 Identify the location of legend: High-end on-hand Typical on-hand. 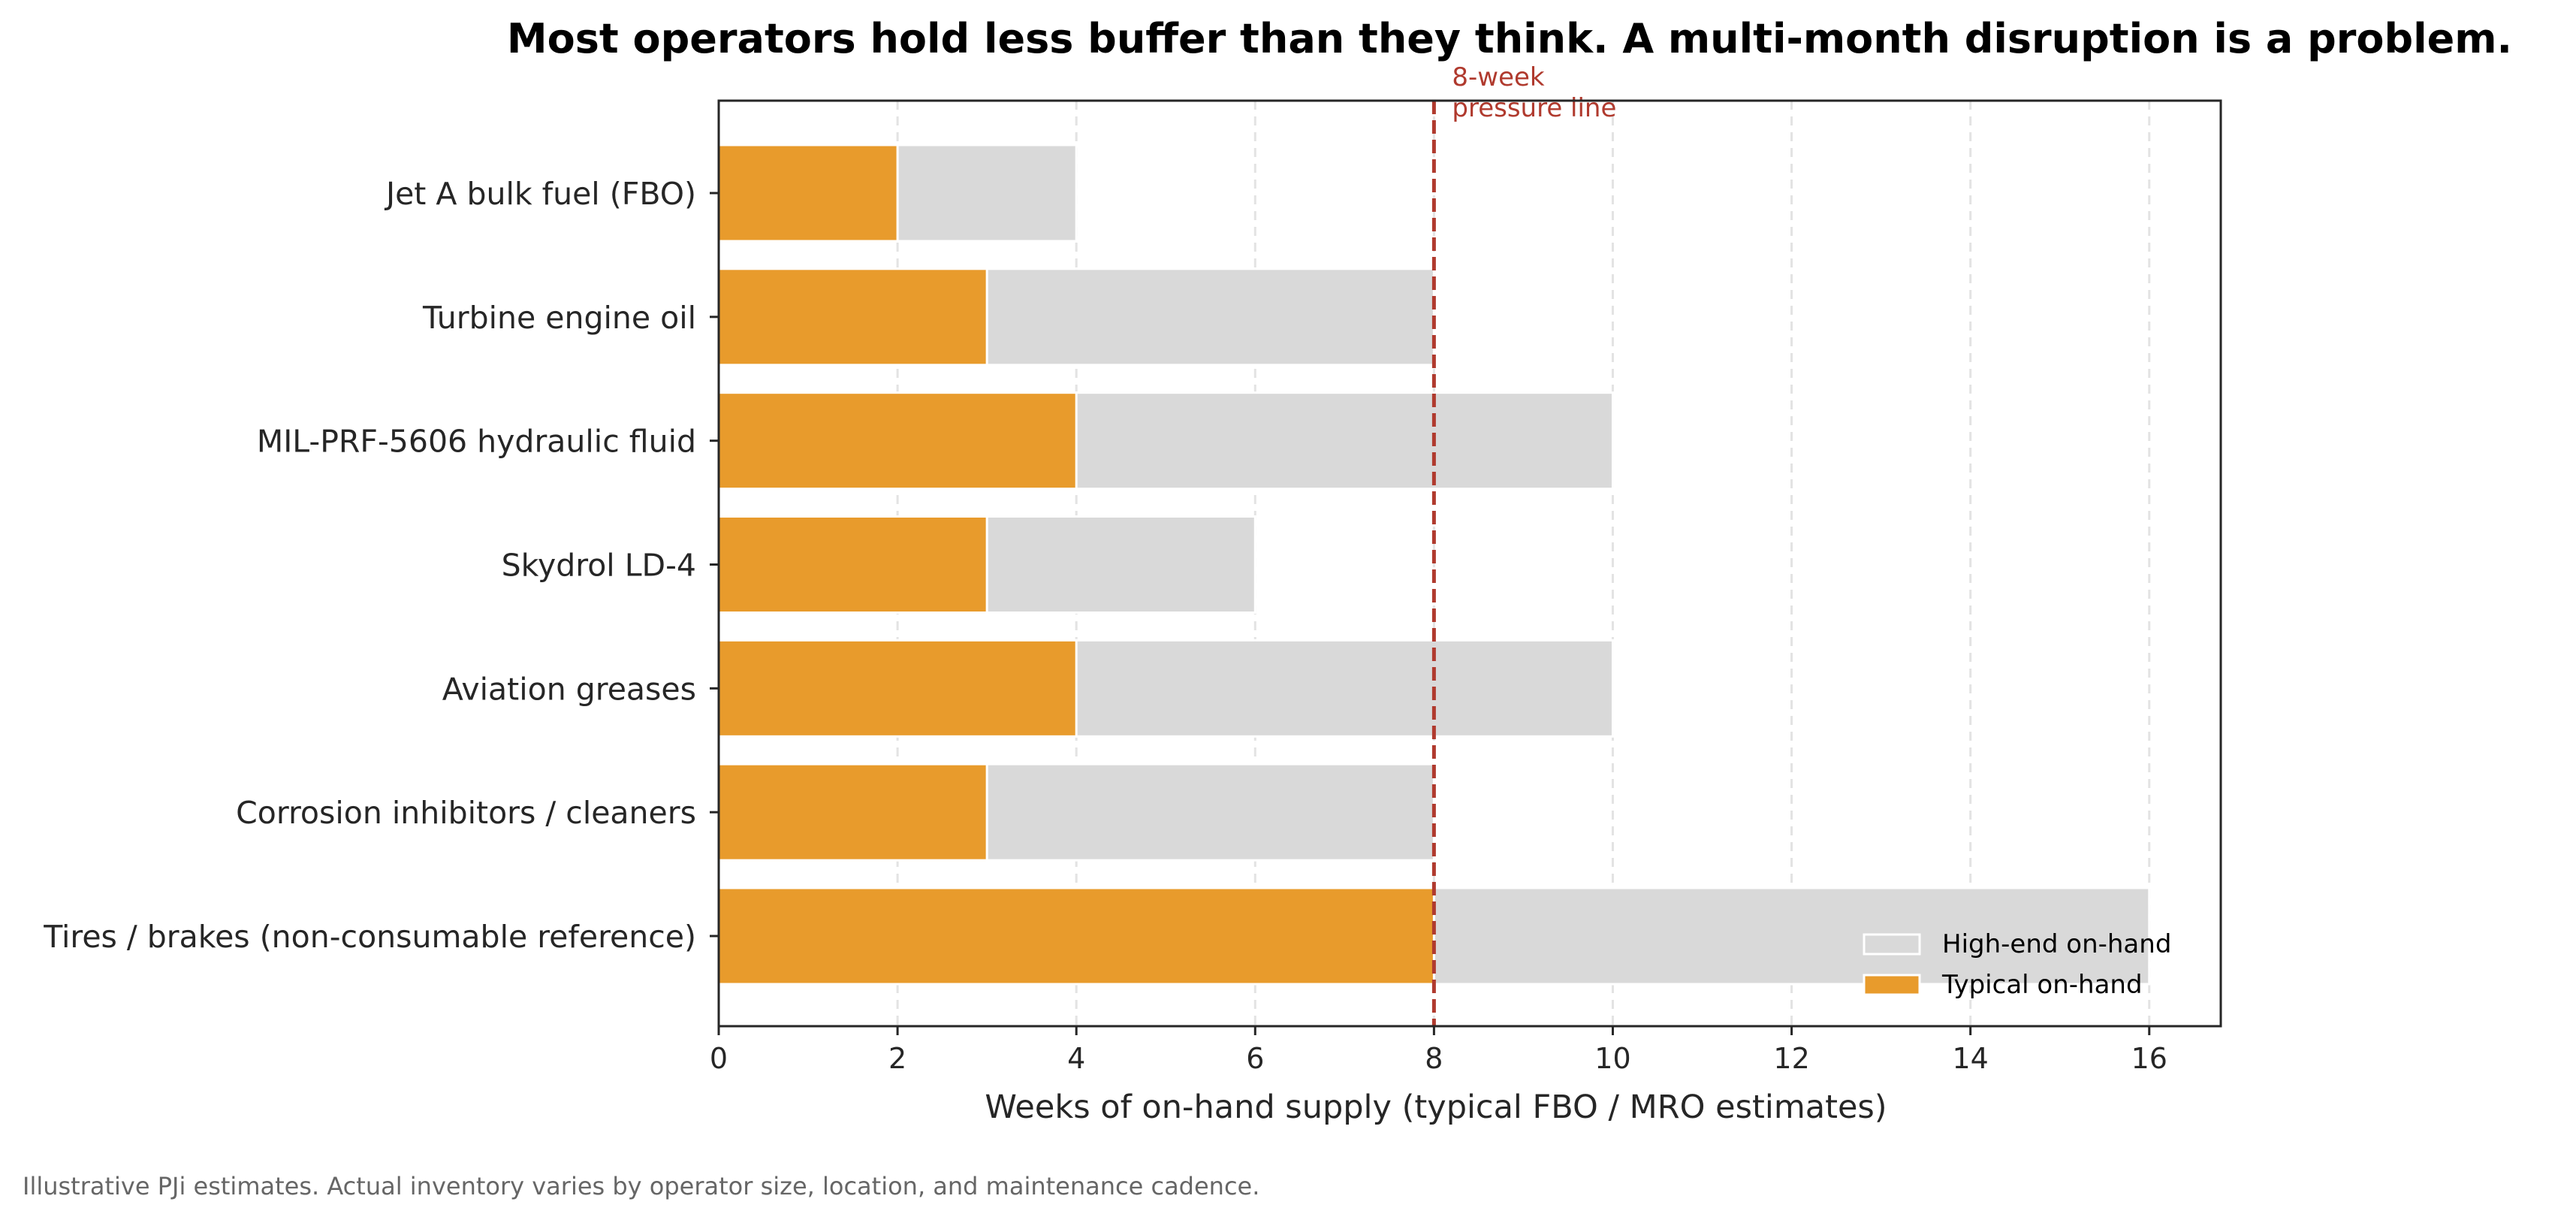
(2017, 964).